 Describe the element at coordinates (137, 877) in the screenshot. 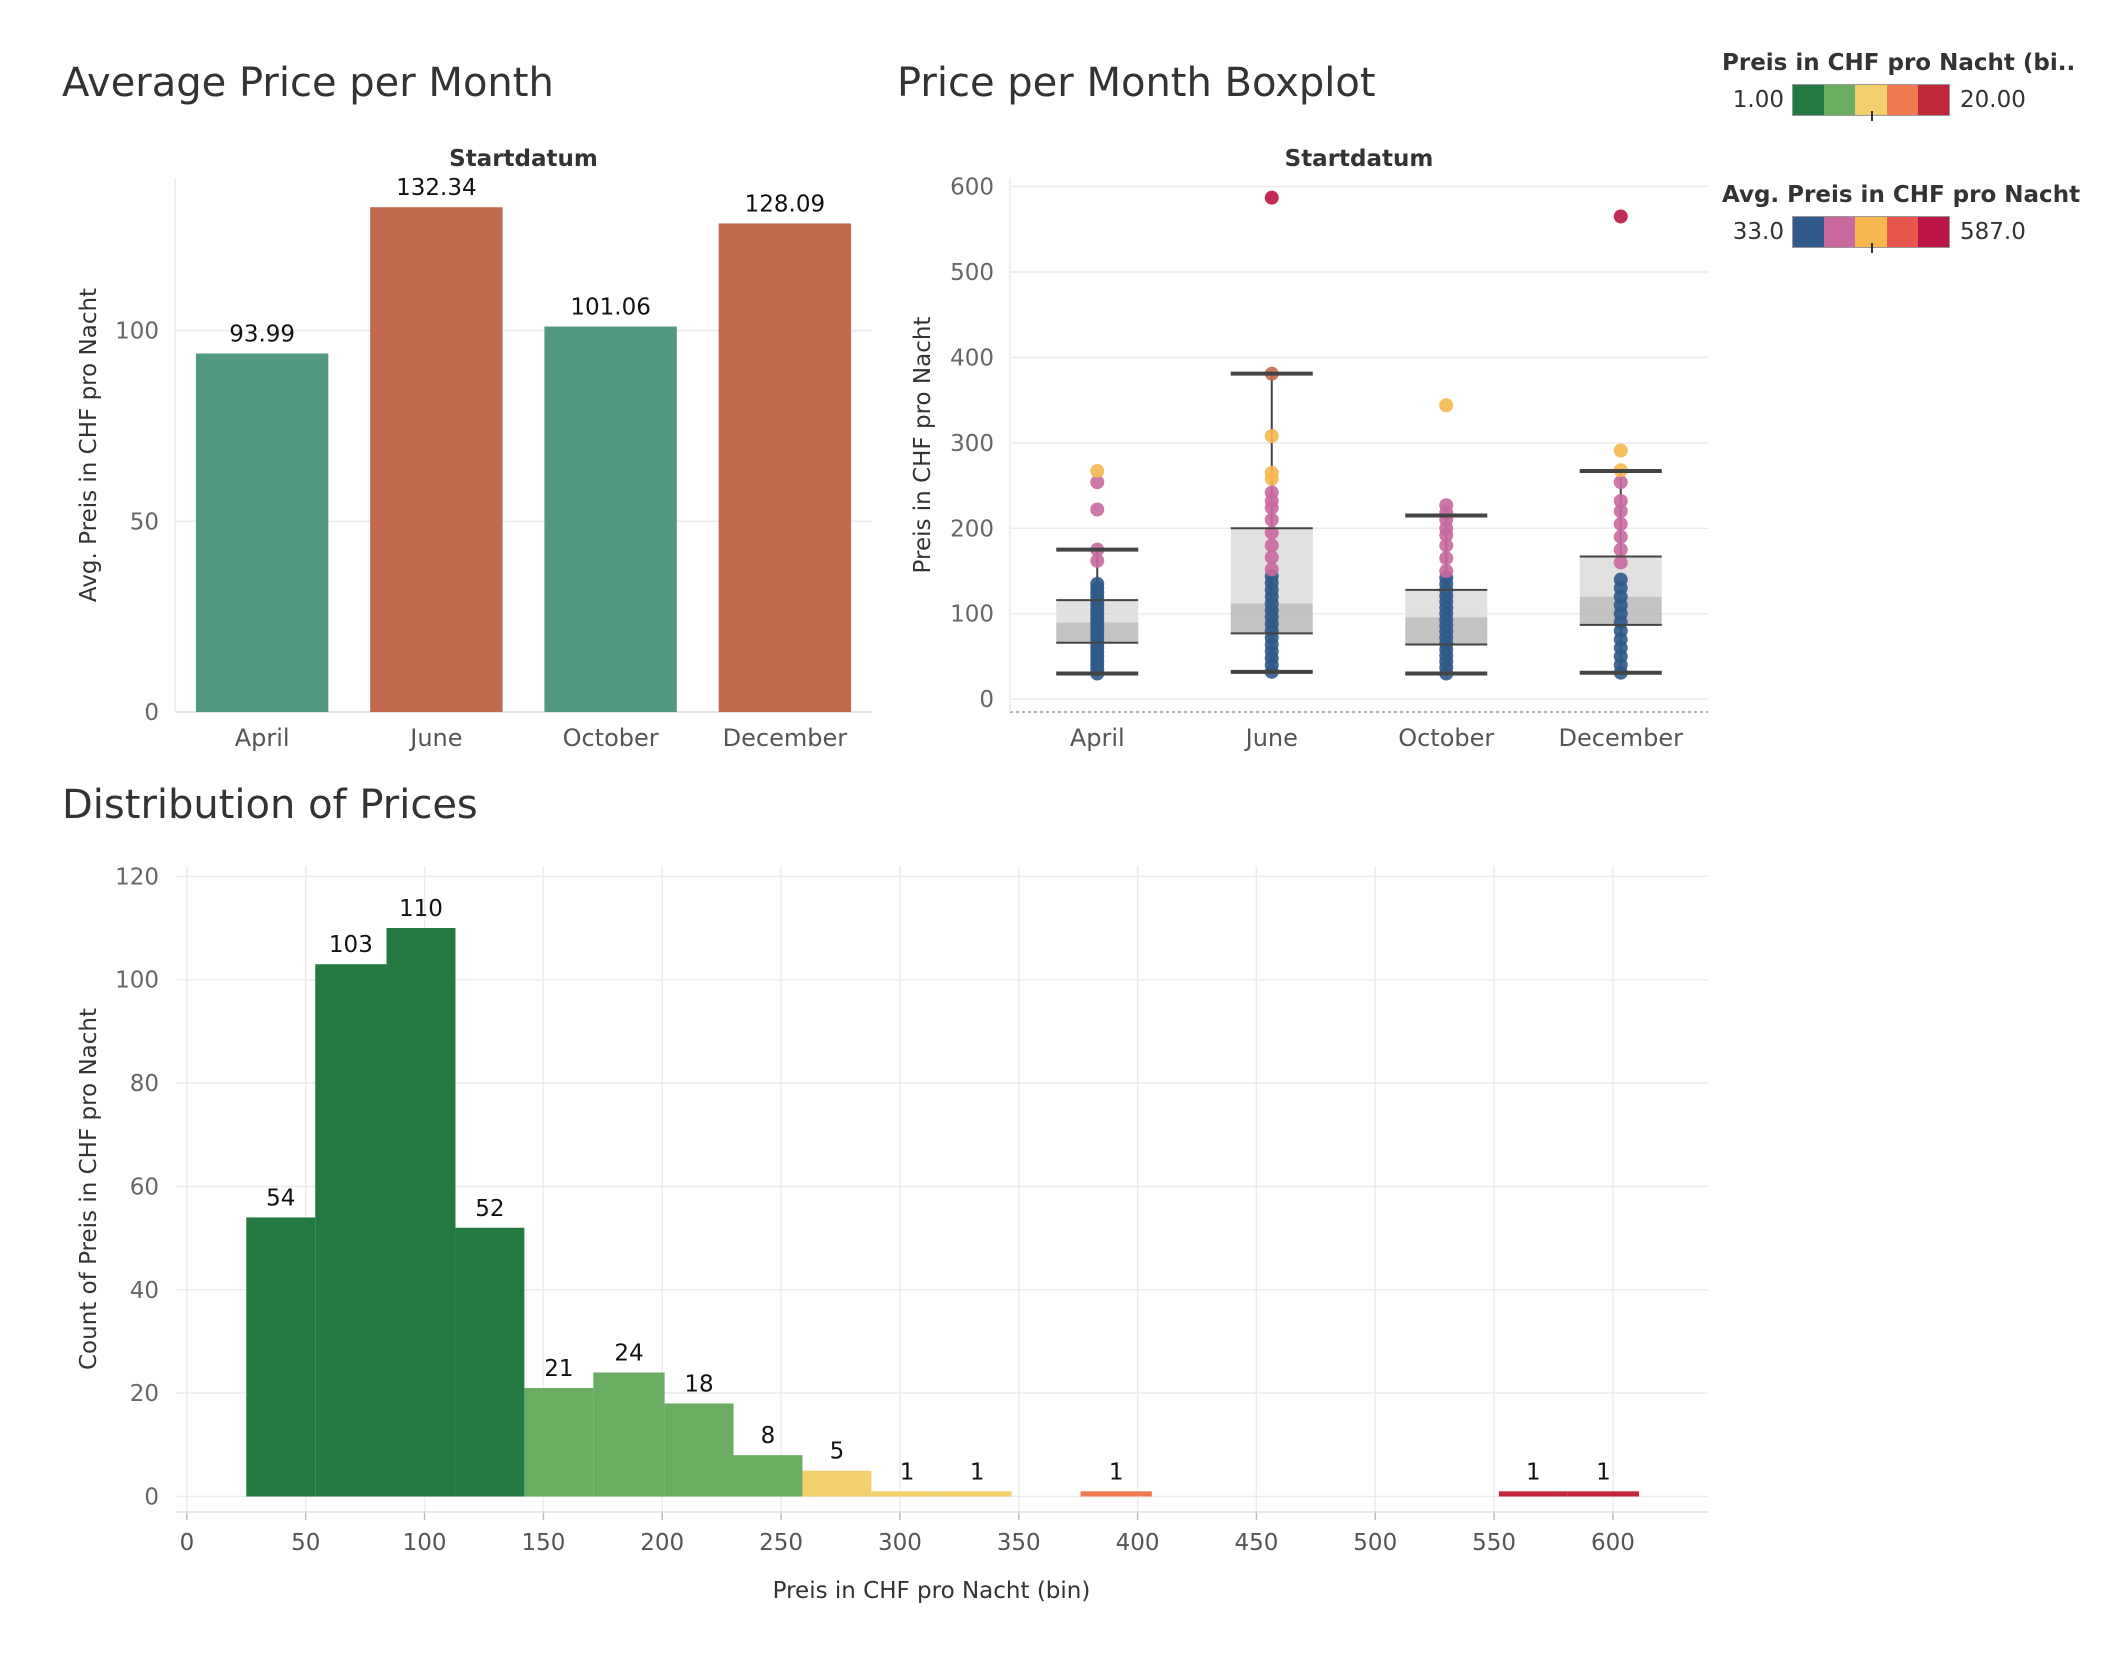

I see `dist-ytick-label: 120` at that location.